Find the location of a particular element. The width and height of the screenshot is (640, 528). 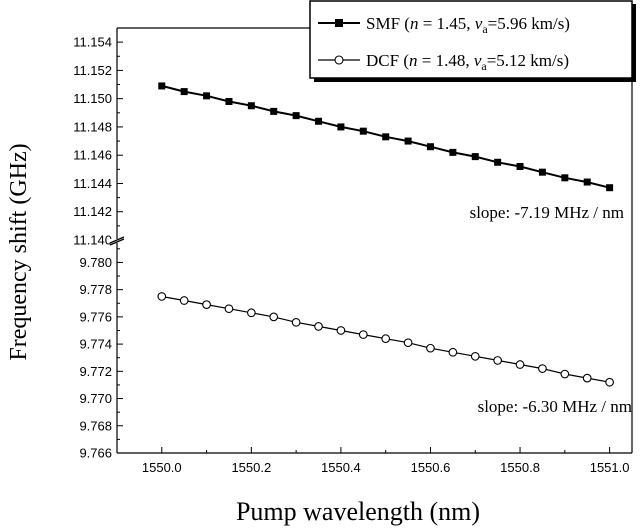

x-tick-label: 1550.6 is located at coordinates (431, 467).